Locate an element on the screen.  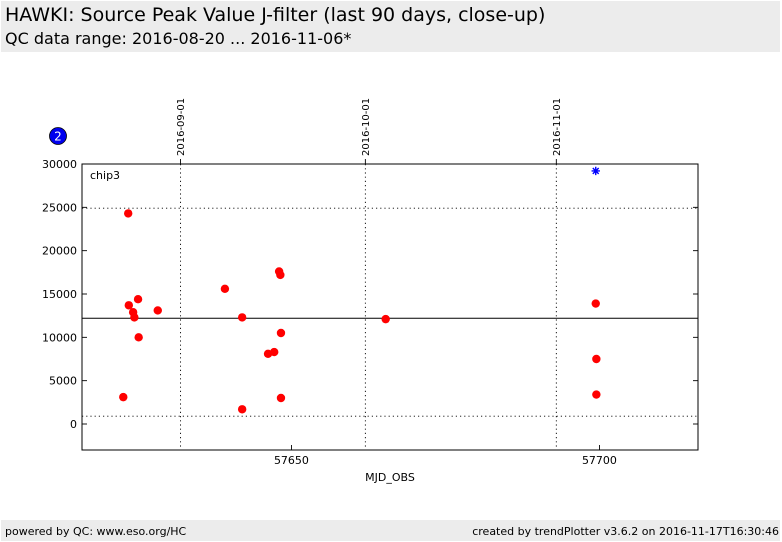
x-tick-label: 57700 is located at coordinates (599, 460).